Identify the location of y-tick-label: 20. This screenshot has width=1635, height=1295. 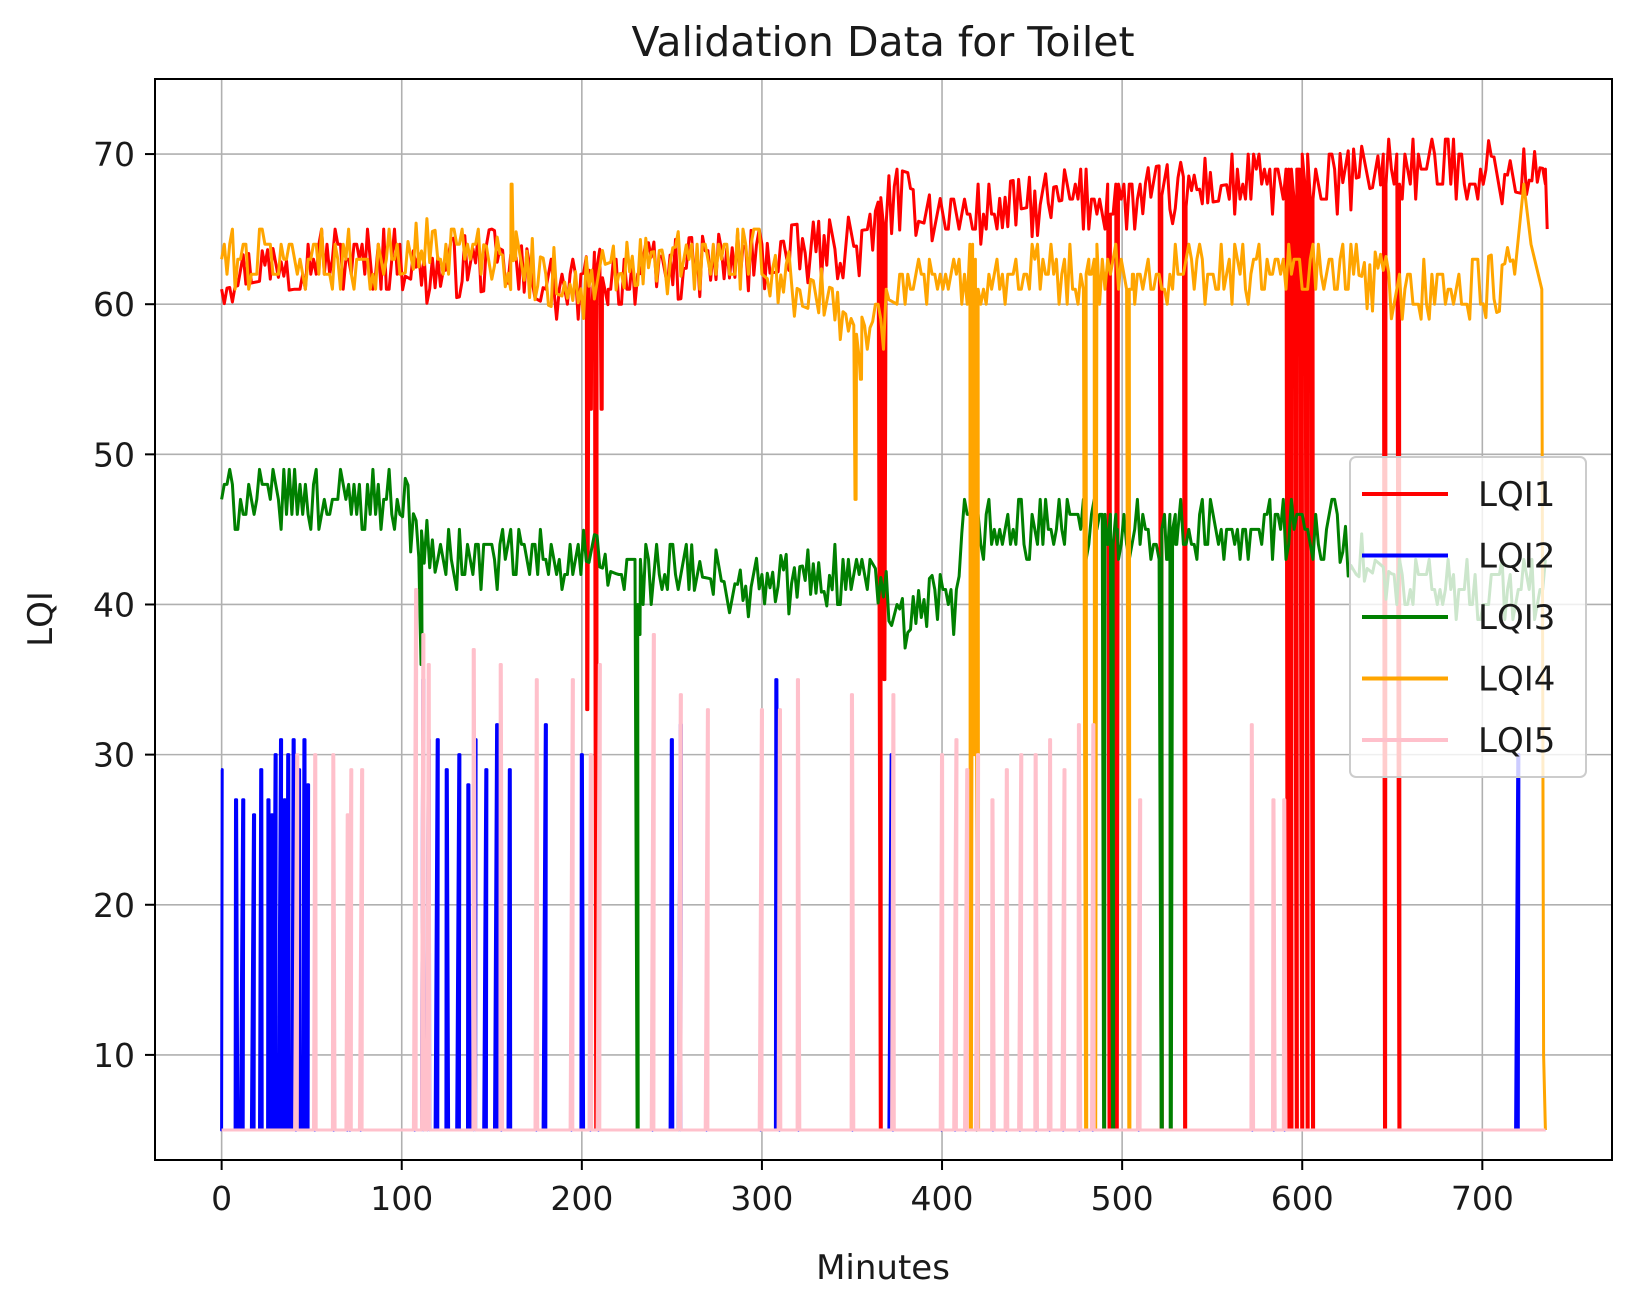
(114, 905).